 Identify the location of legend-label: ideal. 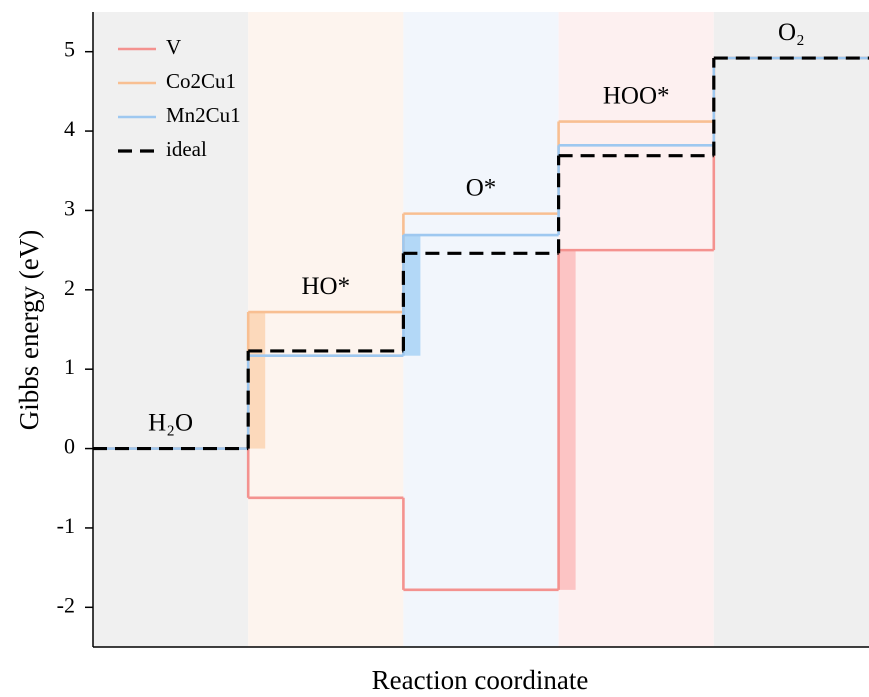
(186, 149).